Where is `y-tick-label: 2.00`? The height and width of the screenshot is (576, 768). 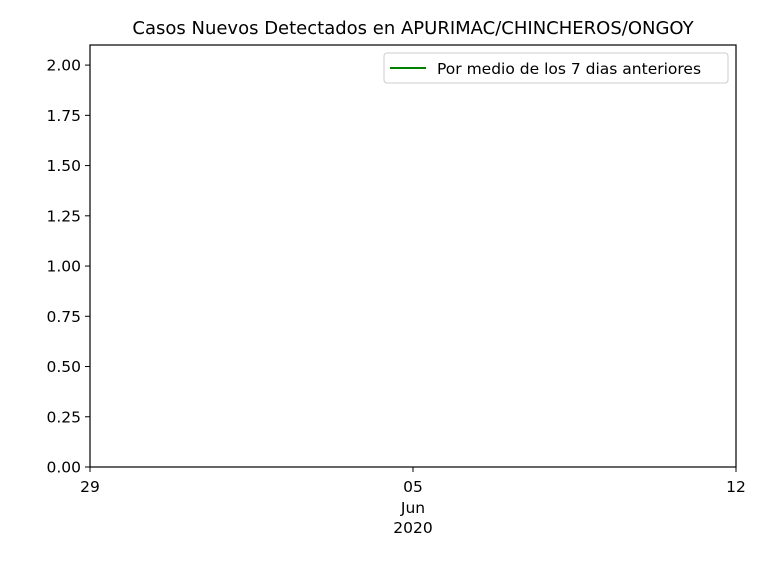 y-tick-label: 2.00 is located at coordinates (63, 66).